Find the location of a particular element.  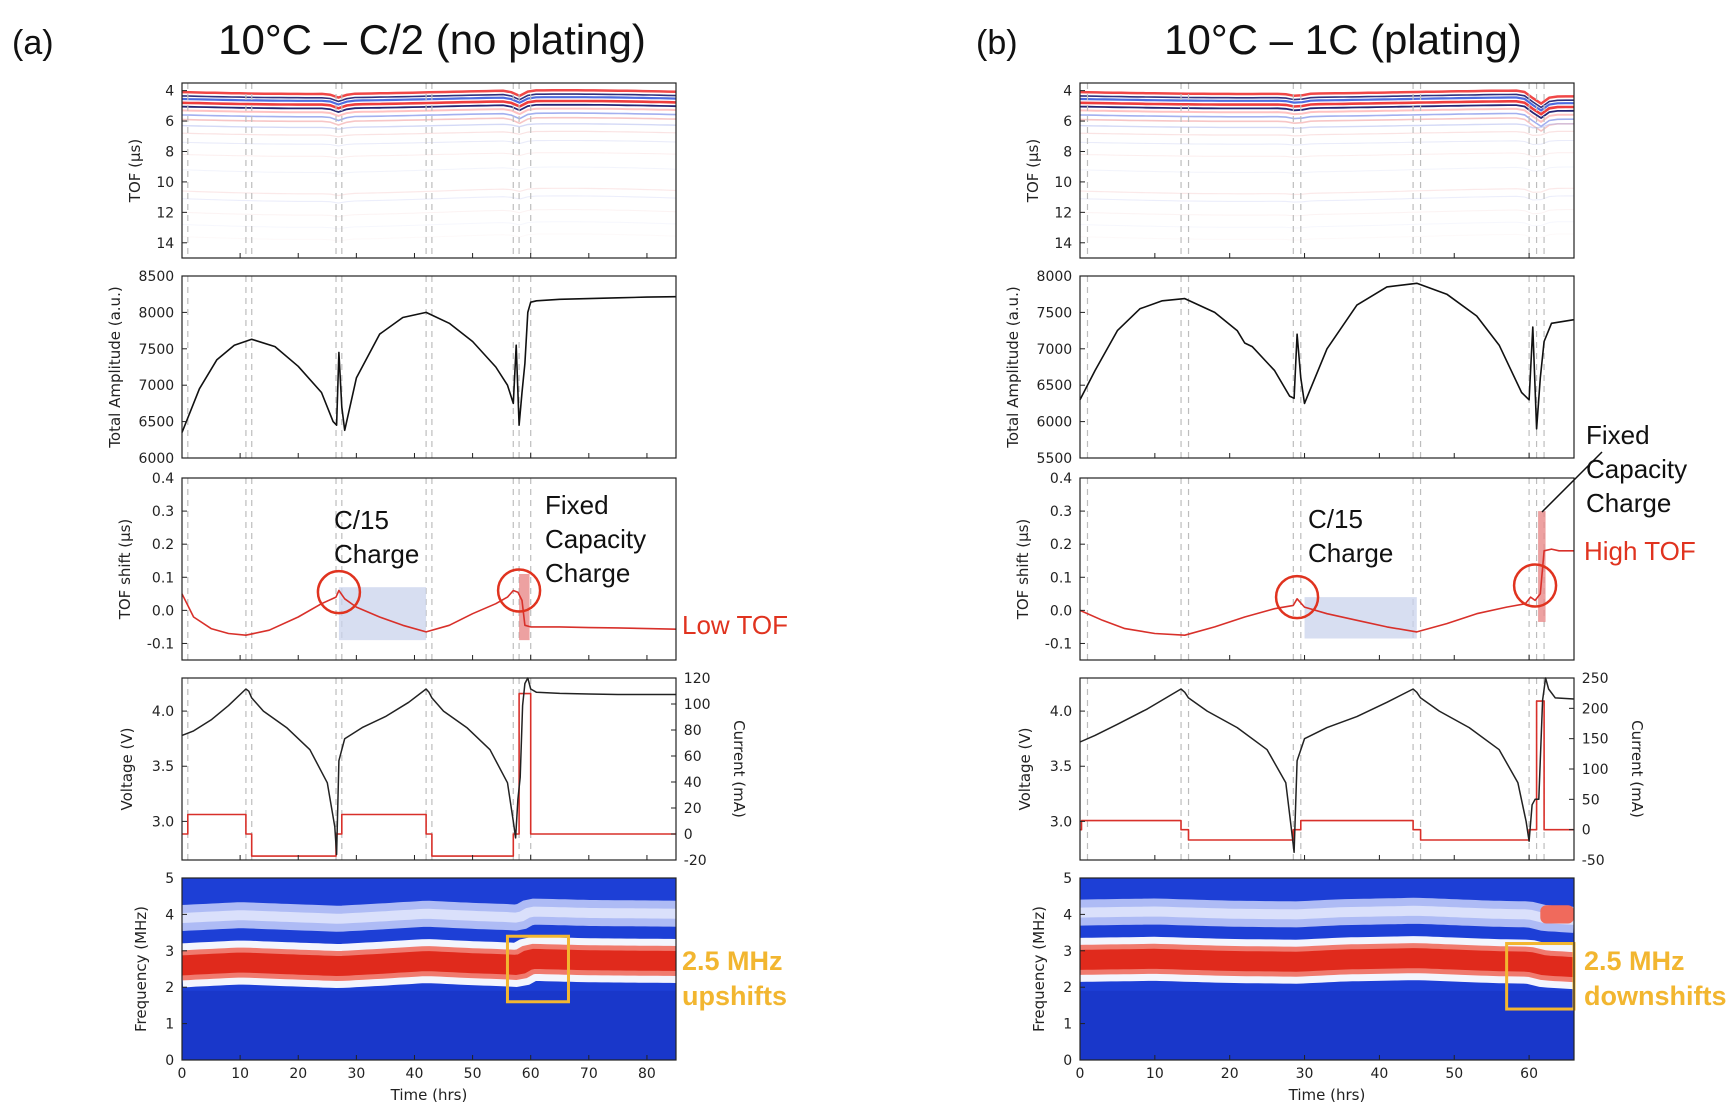

current-y-tick-label: 250 is located at coordinates (1595, 679).